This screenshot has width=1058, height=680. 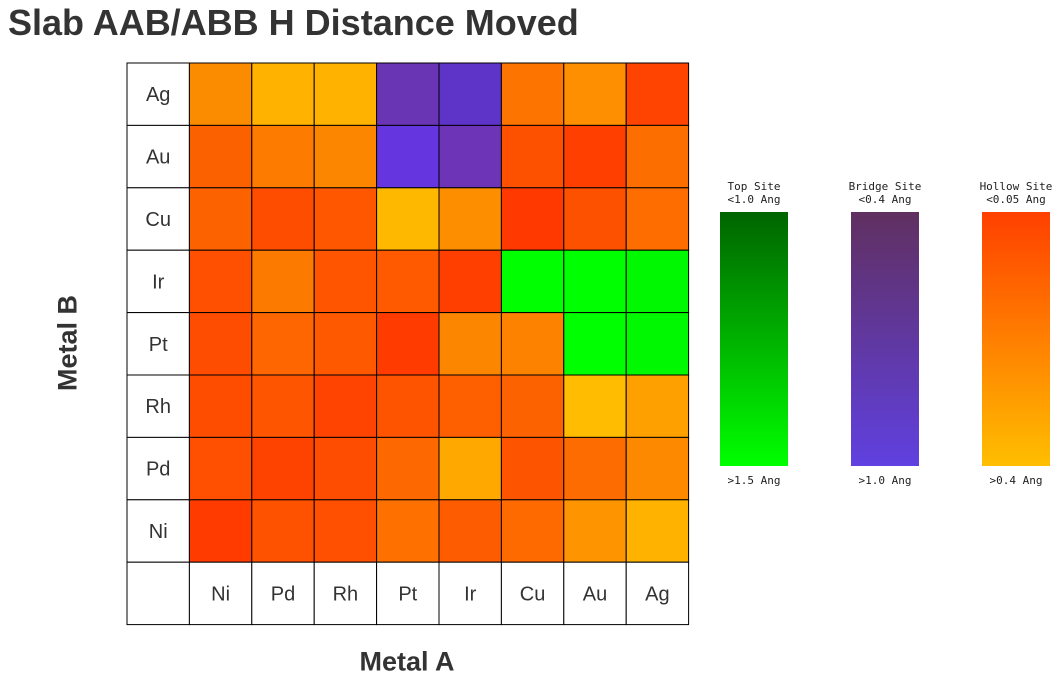 I want to click on x-tick-label-ni: Ni, so click(x=220, y=594).